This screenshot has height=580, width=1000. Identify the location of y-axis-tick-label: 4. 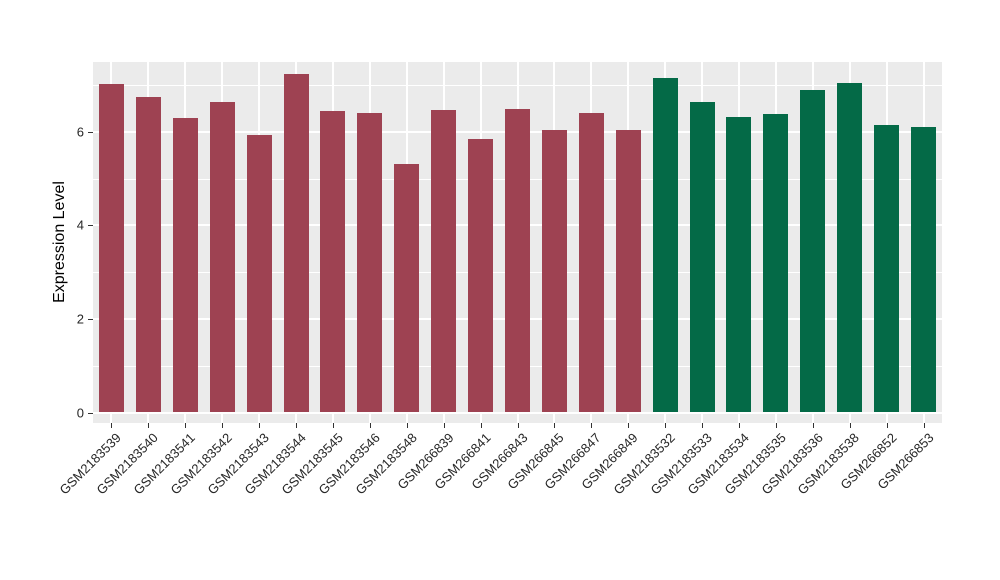
(80, 225).